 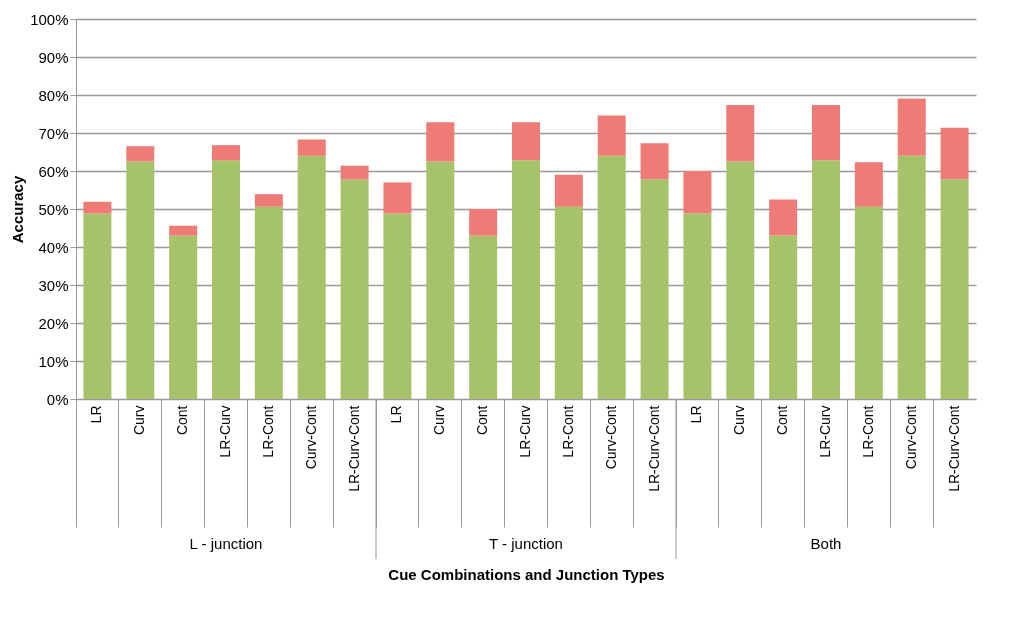 What do you see at coordinates (526, 574) in the screenshot?
I see `x-axis-title: Cue Combinations and Junction Types` at bounding box center [526, 574].